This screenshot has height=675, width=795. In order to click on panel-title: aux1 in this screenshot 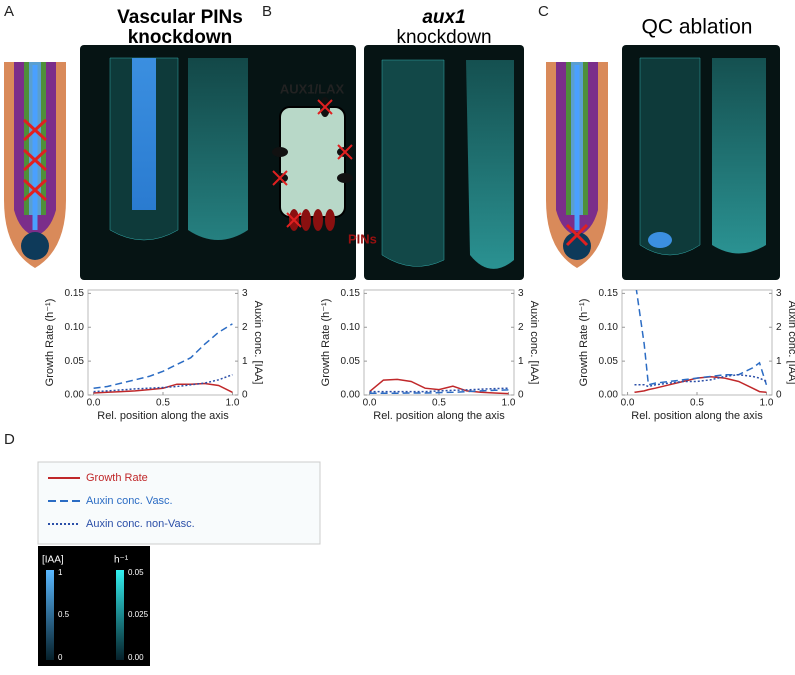, I will do `click(443, 17)`.